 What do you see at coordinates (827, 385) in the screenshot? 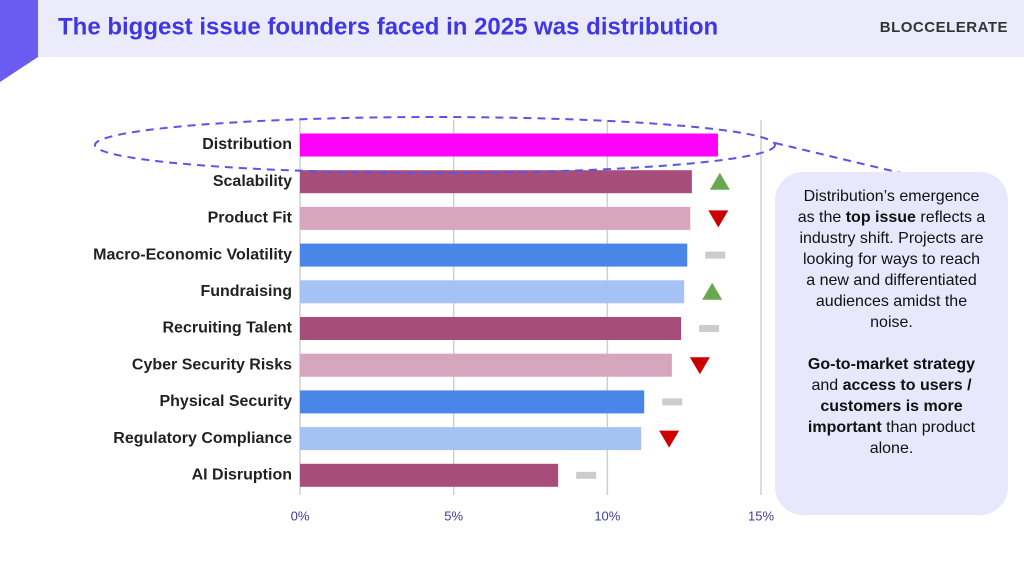
I see `text: and` at bounding box center [827, 385].